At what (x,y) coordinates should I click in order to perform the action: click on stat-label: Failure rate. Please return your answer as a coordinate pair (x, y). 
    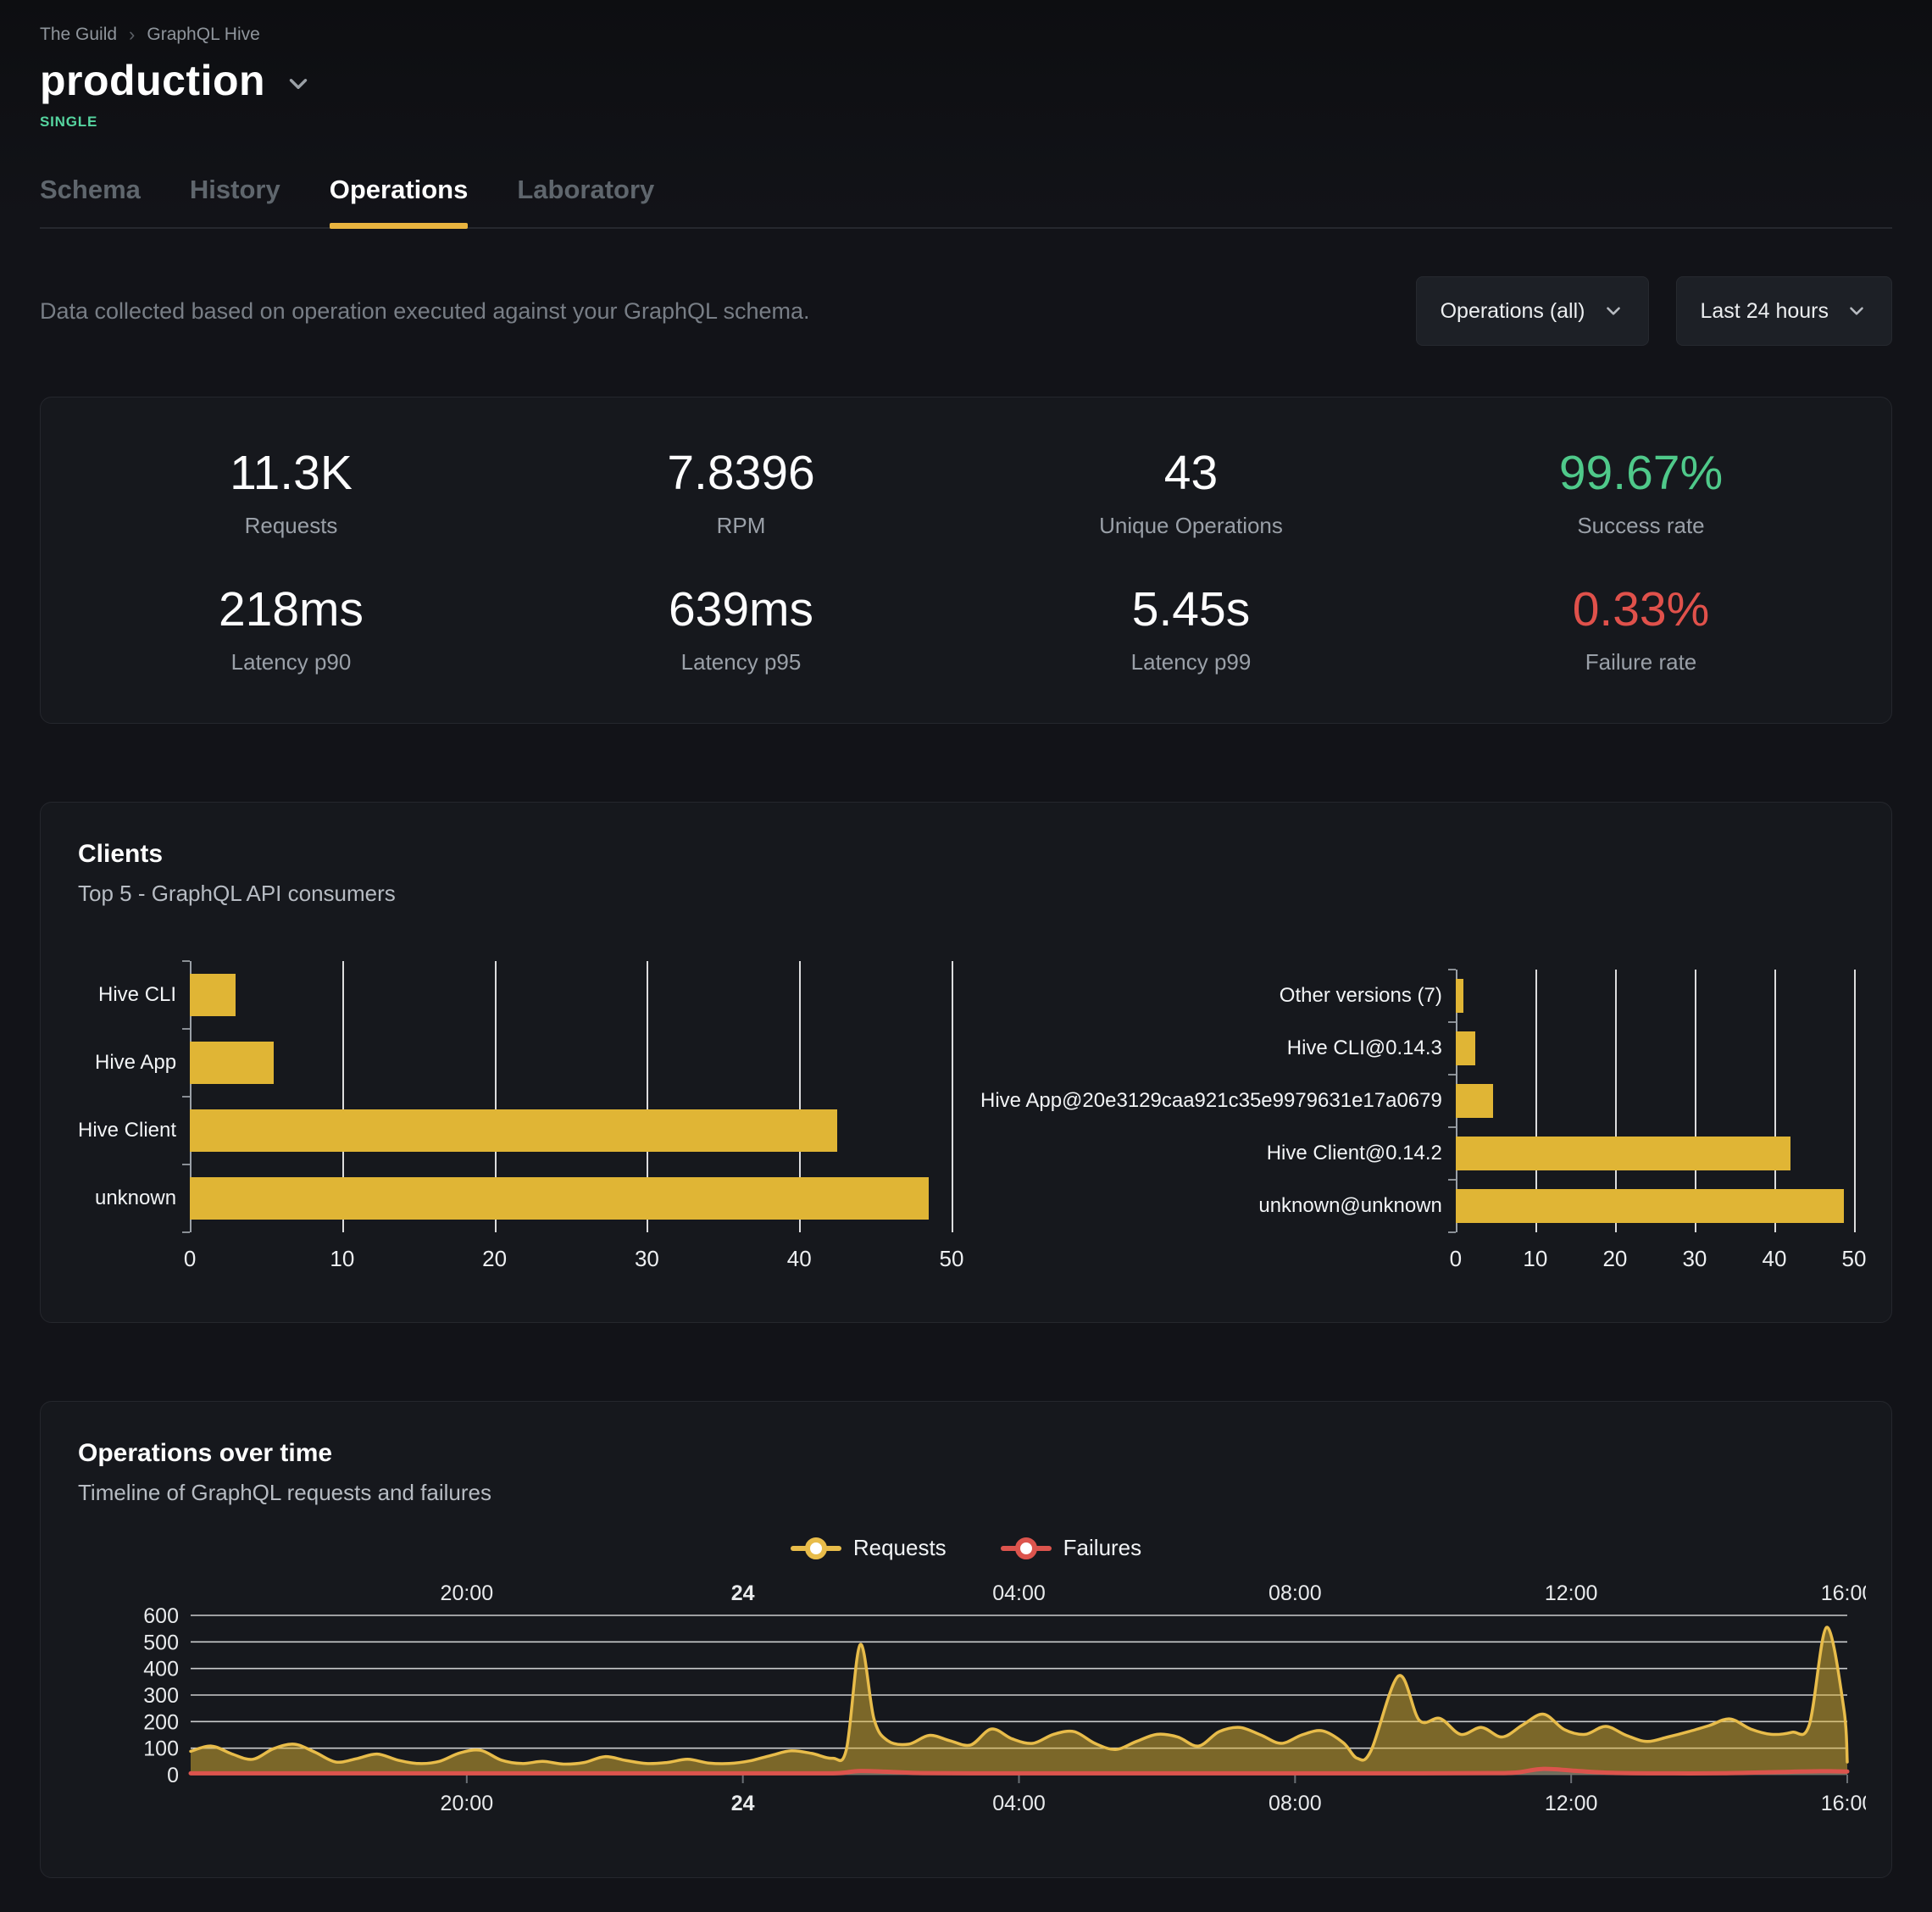
    Looking at the image, I should click on (1641, 662).